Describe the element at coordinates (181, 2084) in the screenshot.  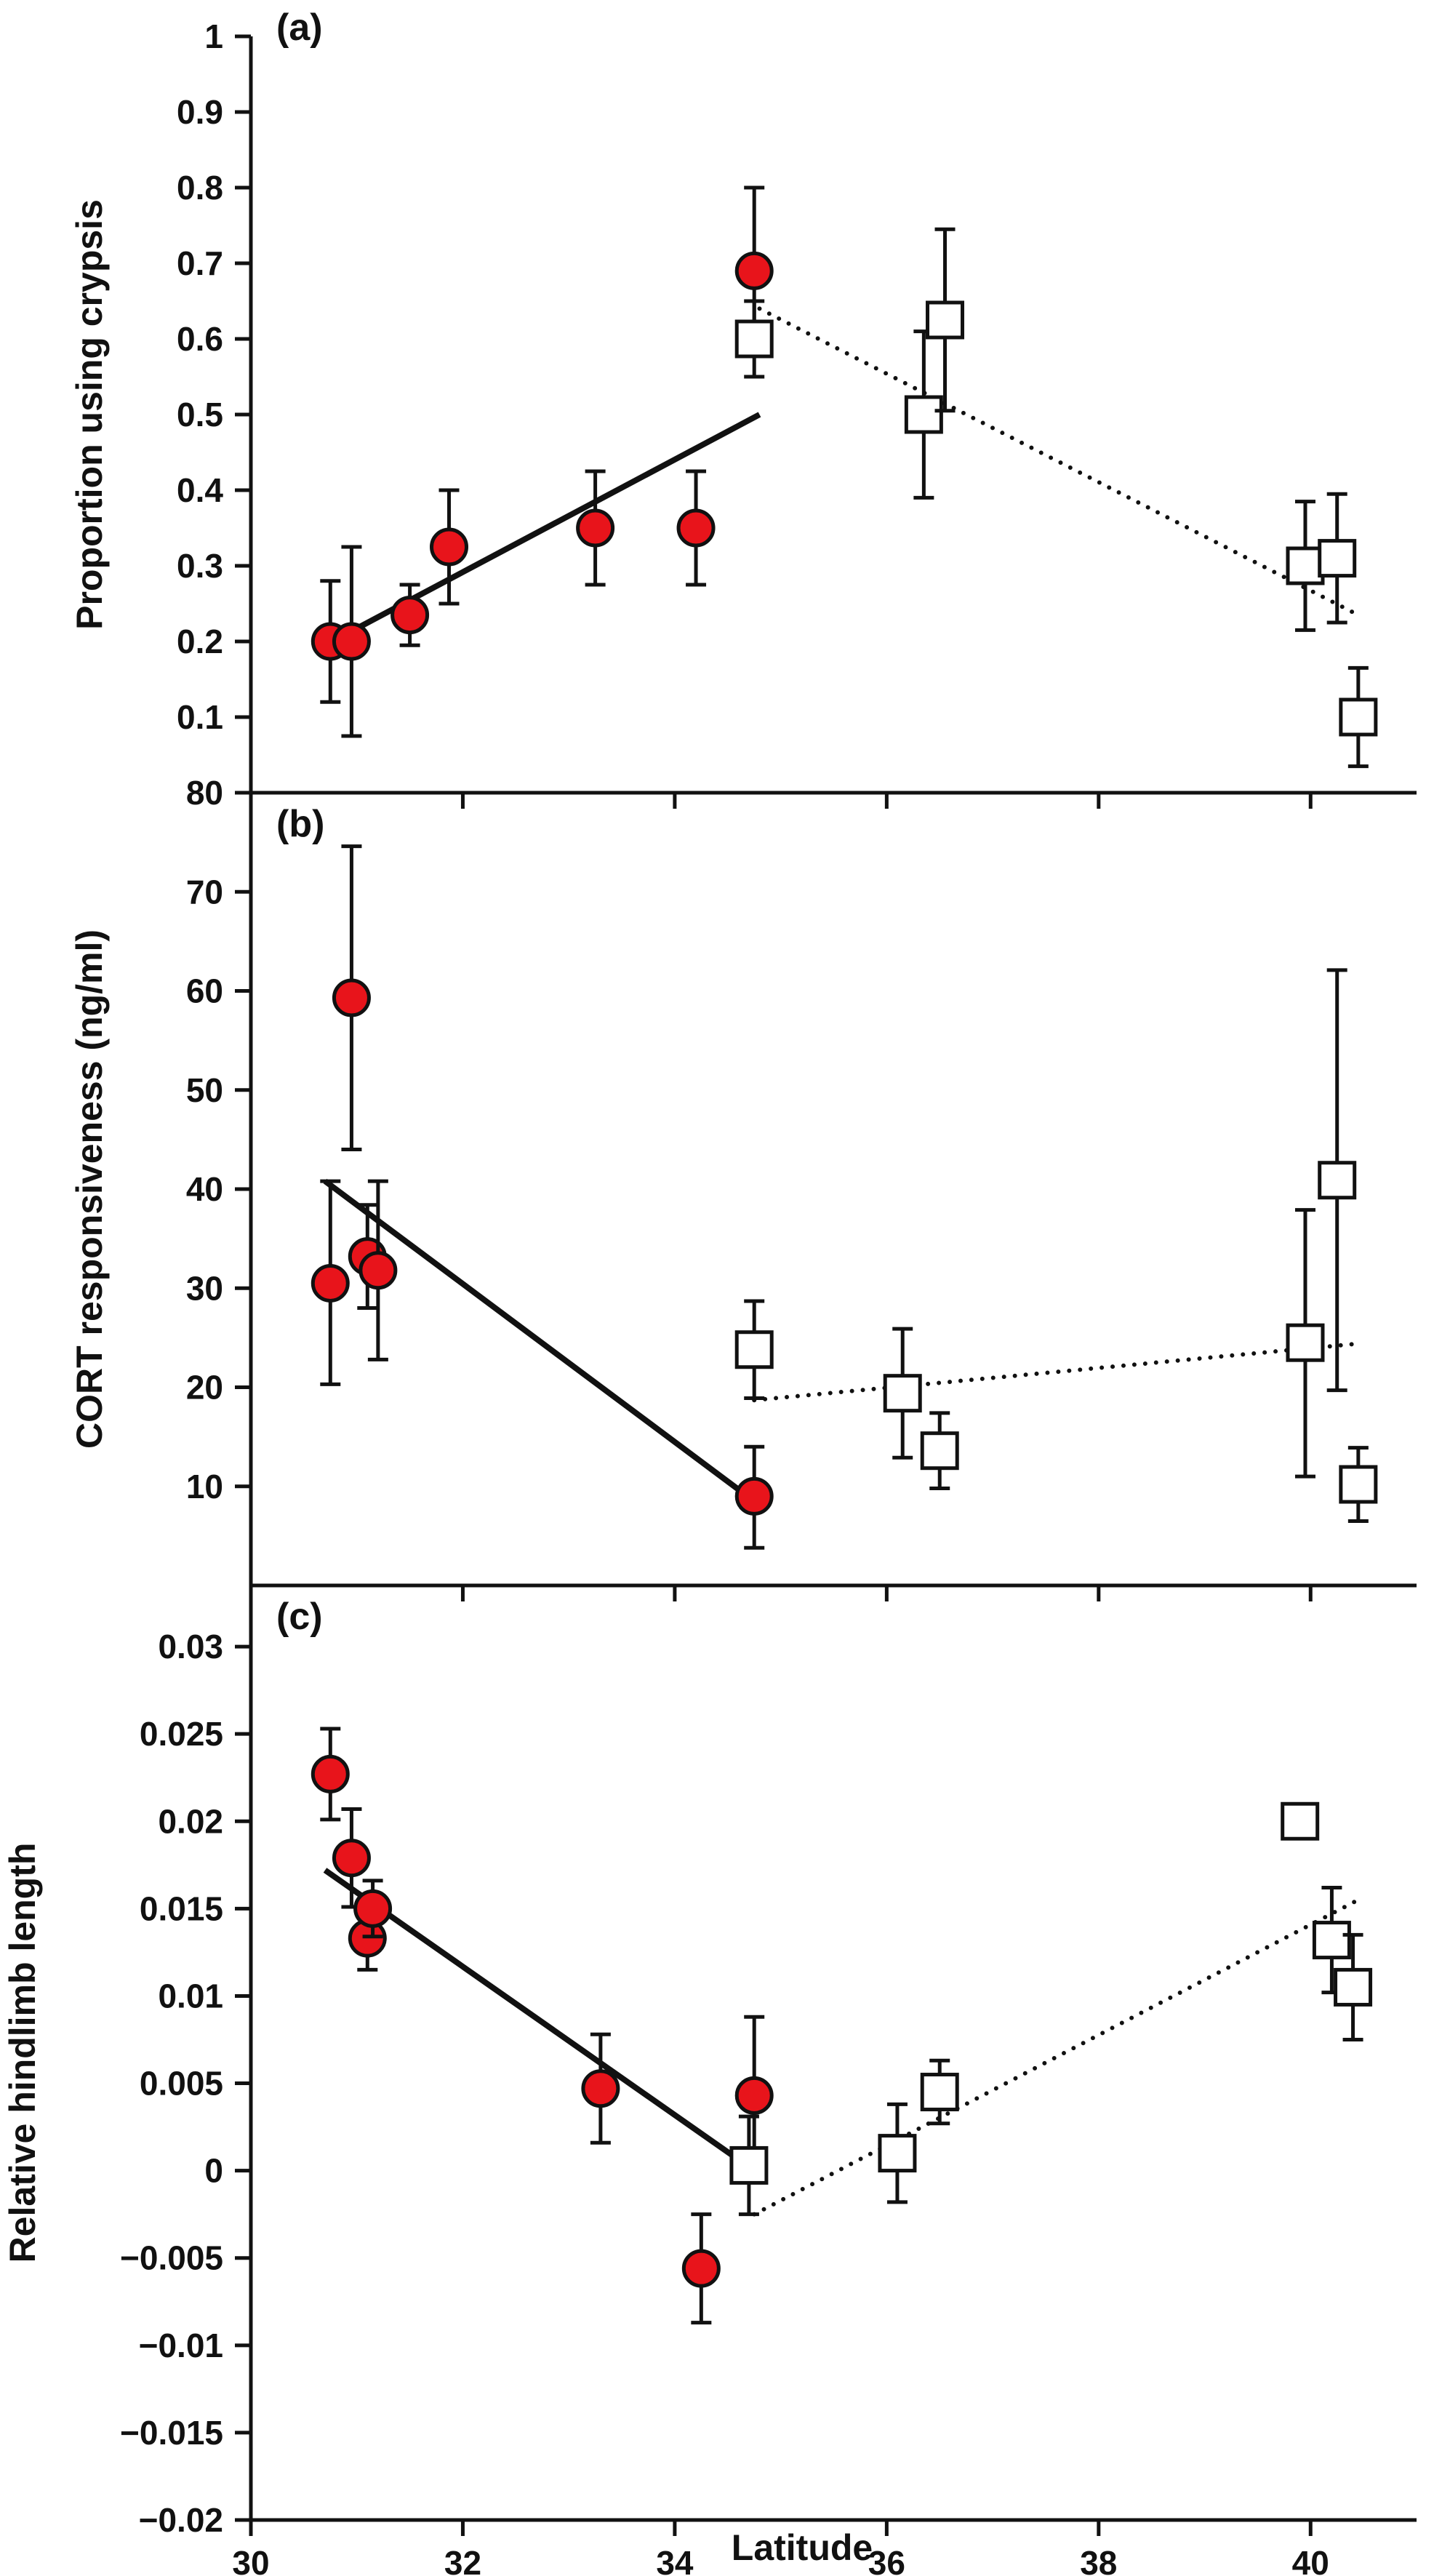
I see `y-tick-label: 0.005` at that location.